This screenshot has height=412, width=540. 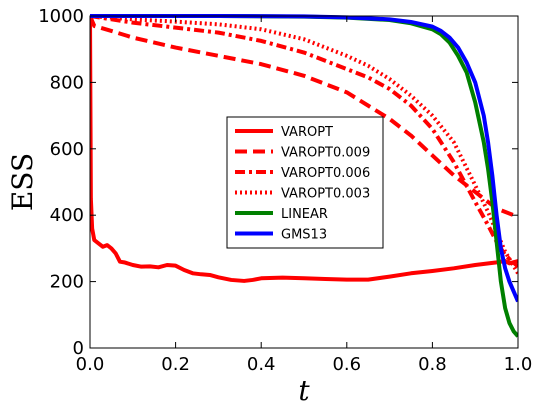 What do you see at coordinates (325, 153) in the screenshot?
I see `legend-label: VAROPT0.009` at bounding box center [325, 153].